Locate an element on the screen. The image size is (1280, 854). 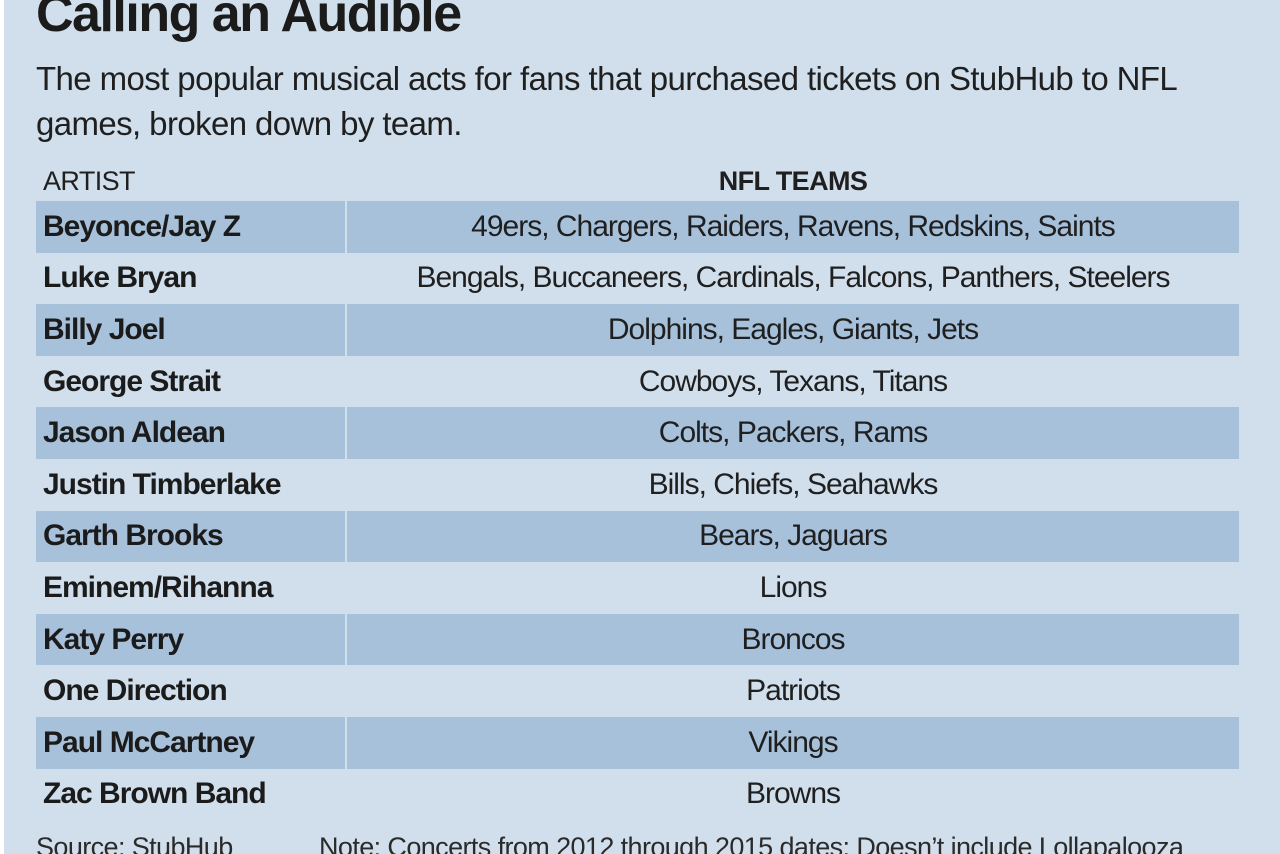
table-row: Billy Joel Dolphins, Eagles, Giants, Jets is located at coordinates (637, 330).